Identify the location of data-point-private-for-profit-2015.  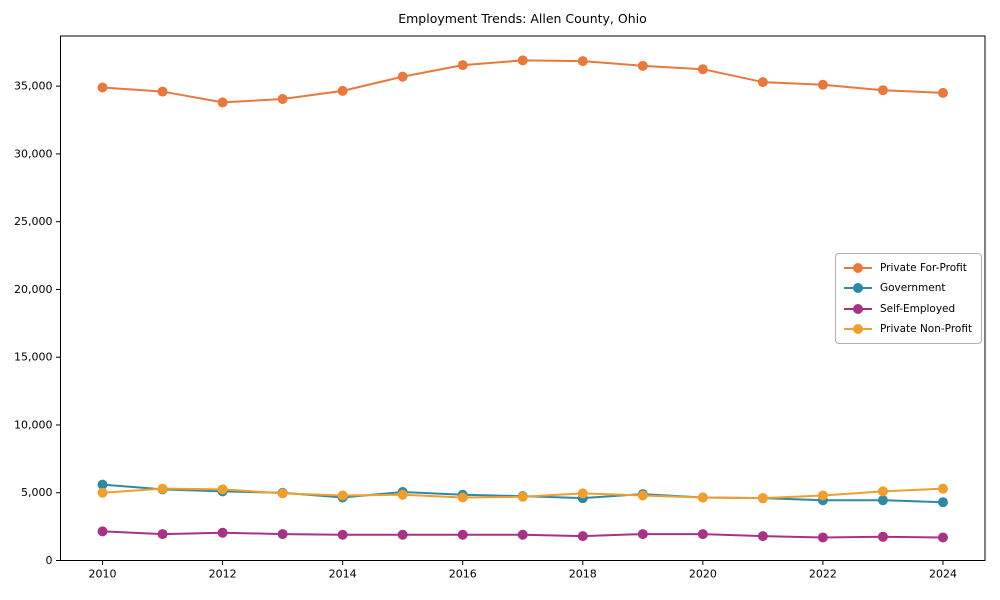
(402, 76).